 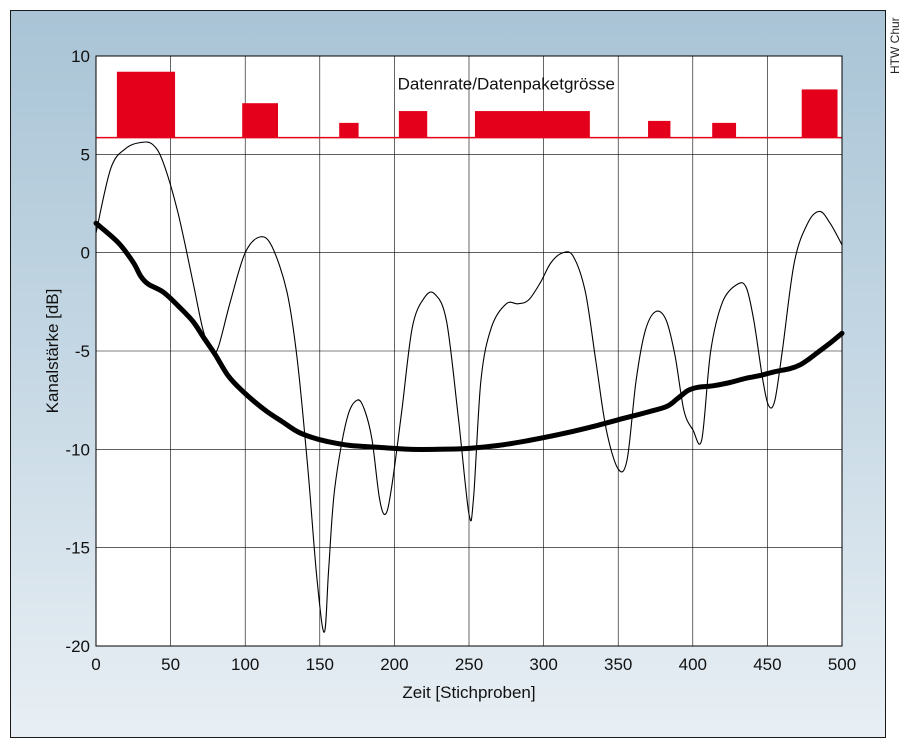 What do you see at coordinates (468, 692) in the screenshot?
I see `x-axis-label: Zeit [Stichproben]` at bounding box center [468, 692].